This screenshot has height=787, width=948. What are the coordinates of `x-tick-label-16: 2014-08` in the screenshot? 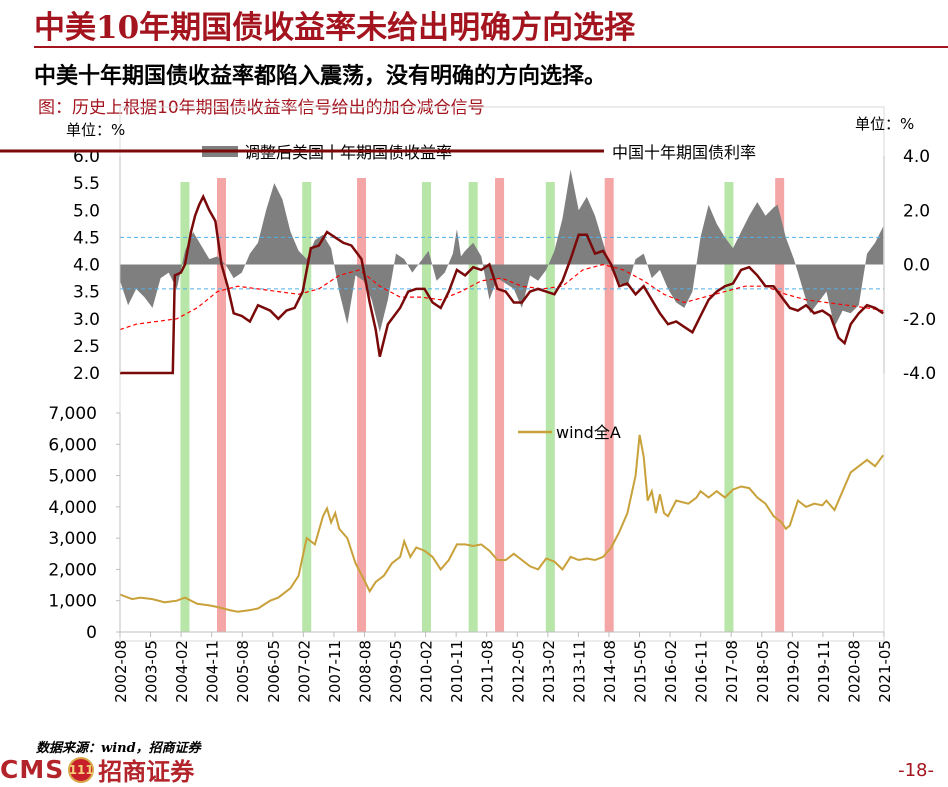 It's located at (610, 671).